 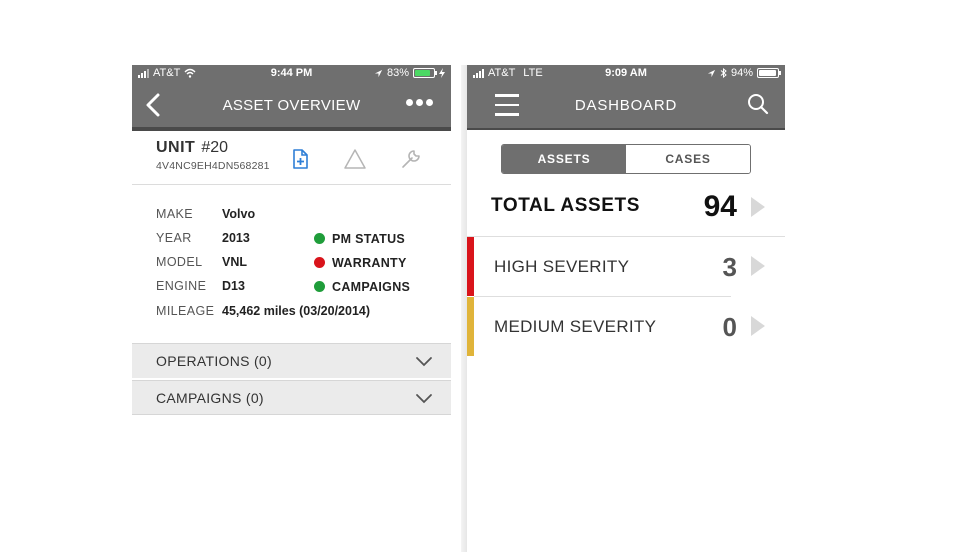 What do you see at coordinates (185, 311) in the screenshot?
I see `spec-key: MILEAGE` at bounding box center [185, 311].